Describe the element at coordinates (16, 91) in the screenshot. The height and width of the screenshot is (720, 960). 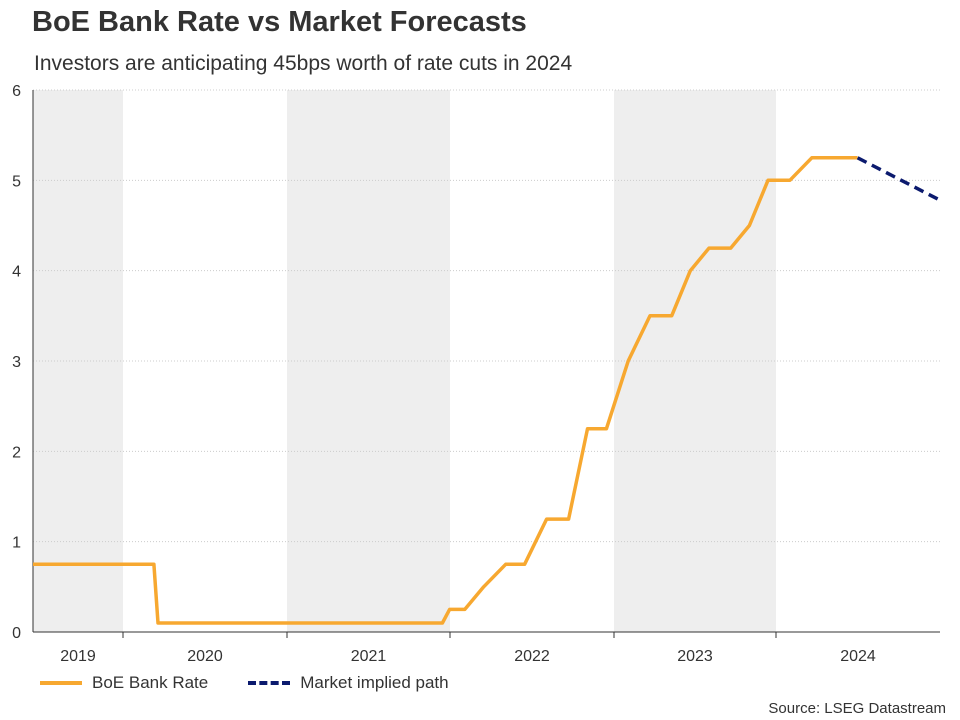
I see `y-tick-label-6: 6` at that location.